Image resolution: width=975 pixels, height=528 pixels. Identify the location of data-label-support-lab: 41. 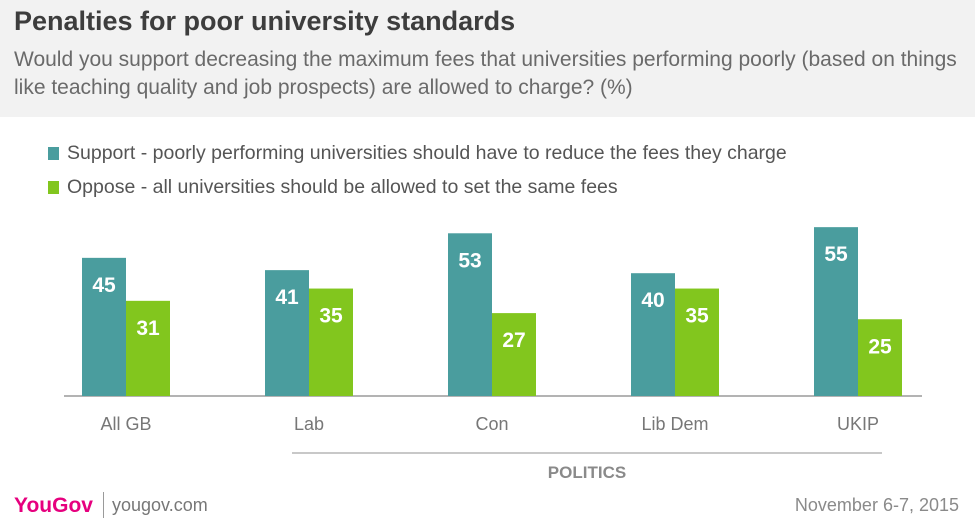
(287, 297).